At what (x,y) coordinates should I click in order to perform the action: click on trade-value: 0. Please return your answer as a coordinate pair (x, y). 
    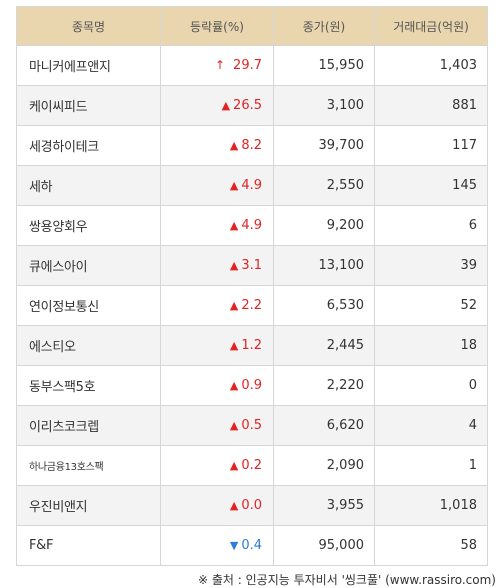
    Looking at the image, I should click on (431, 385).